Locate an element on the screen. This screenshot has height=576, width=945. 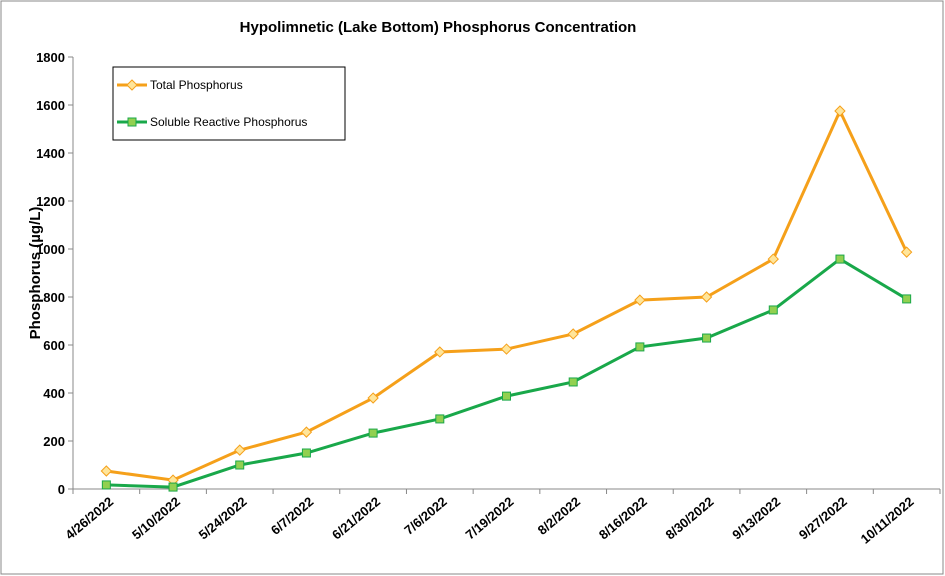
y-tick-label: 600 is located at coordinates (54, 345).